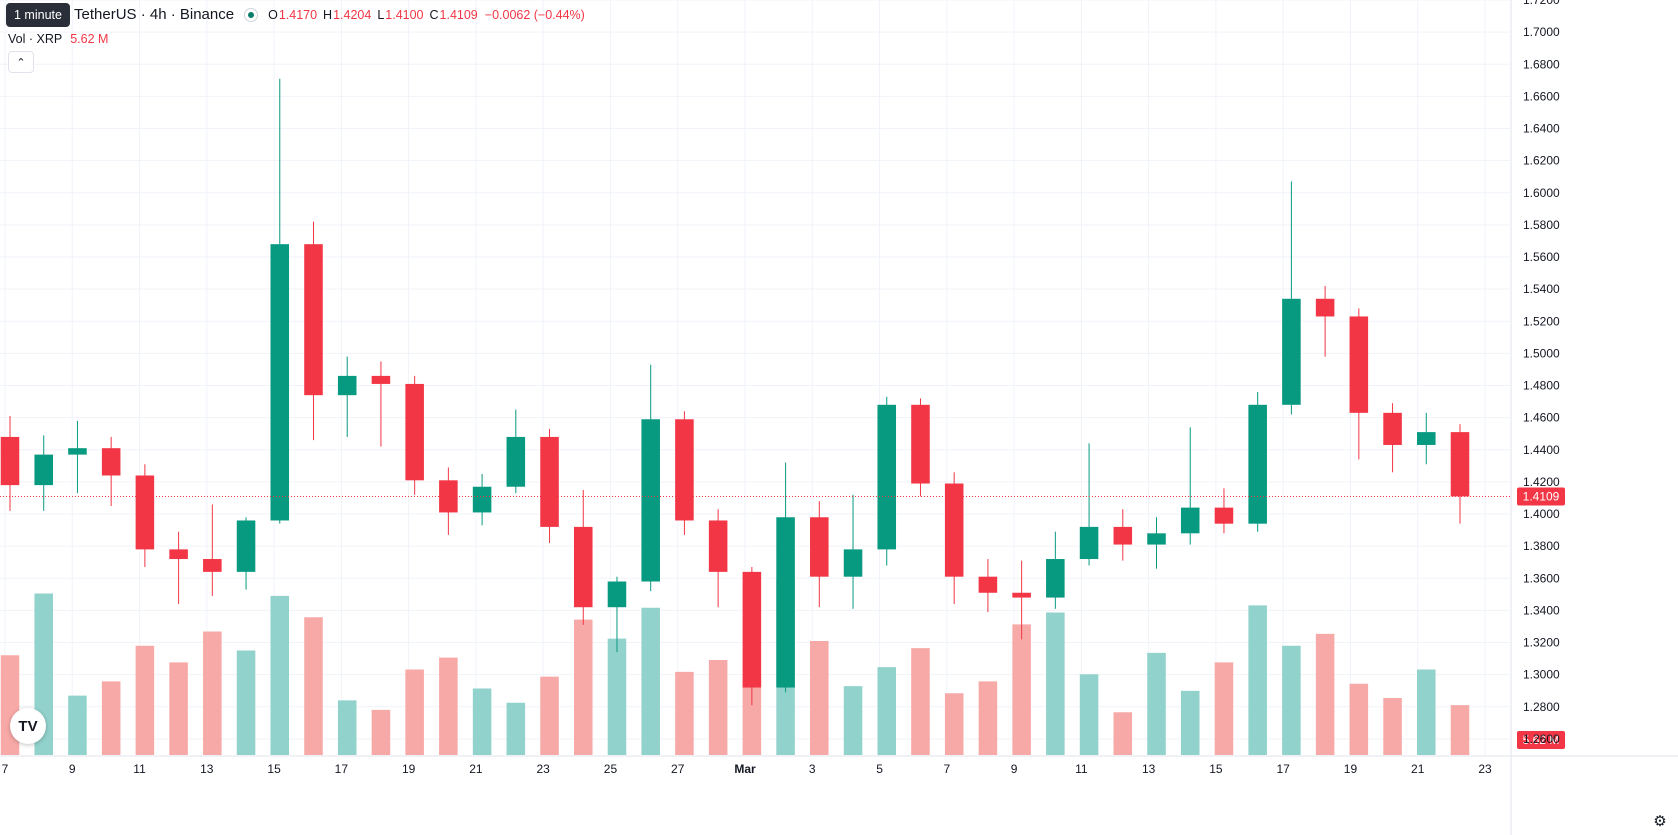 This screenshot has width=1678, height=835. I want to click on price-tick-label: 1.2600, so click(1541, 739).